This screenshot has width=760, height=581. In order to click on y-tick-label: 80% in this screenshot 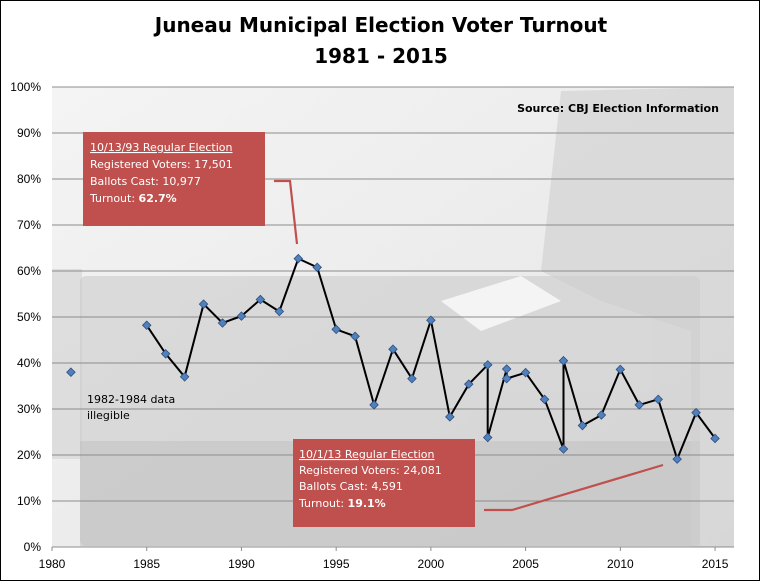, I will do `click(29, 179)`.